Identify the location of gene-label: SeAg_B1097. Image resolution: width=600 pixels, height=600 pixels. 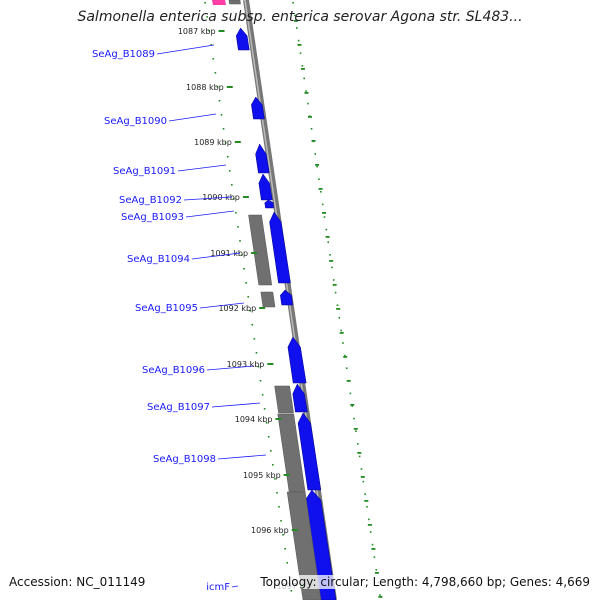
(178, 407).